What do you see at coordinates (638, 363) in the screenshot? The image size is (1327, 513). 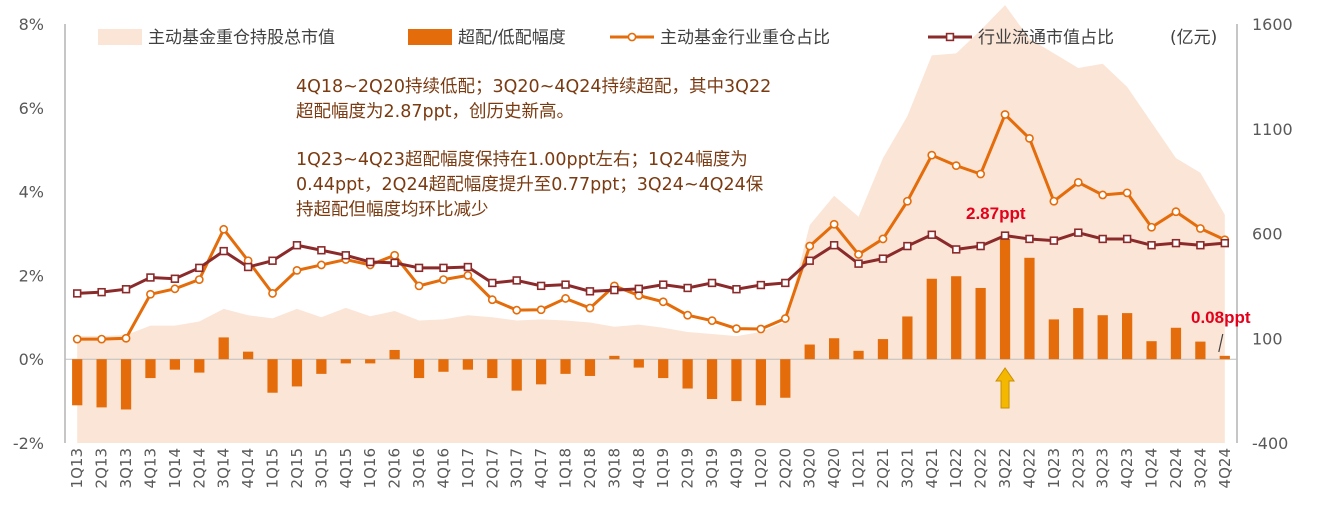 I see `bar-4Q18` at bounding box center [638, 363].